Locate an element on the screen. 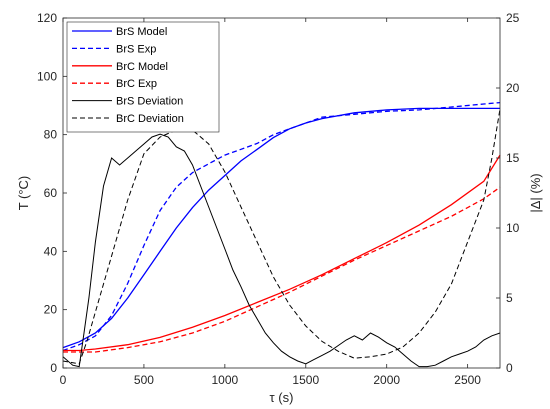 The width and height of the screenshot is (550, 409). x-tick-label-0: 0 is located at coordinates (63, 380).